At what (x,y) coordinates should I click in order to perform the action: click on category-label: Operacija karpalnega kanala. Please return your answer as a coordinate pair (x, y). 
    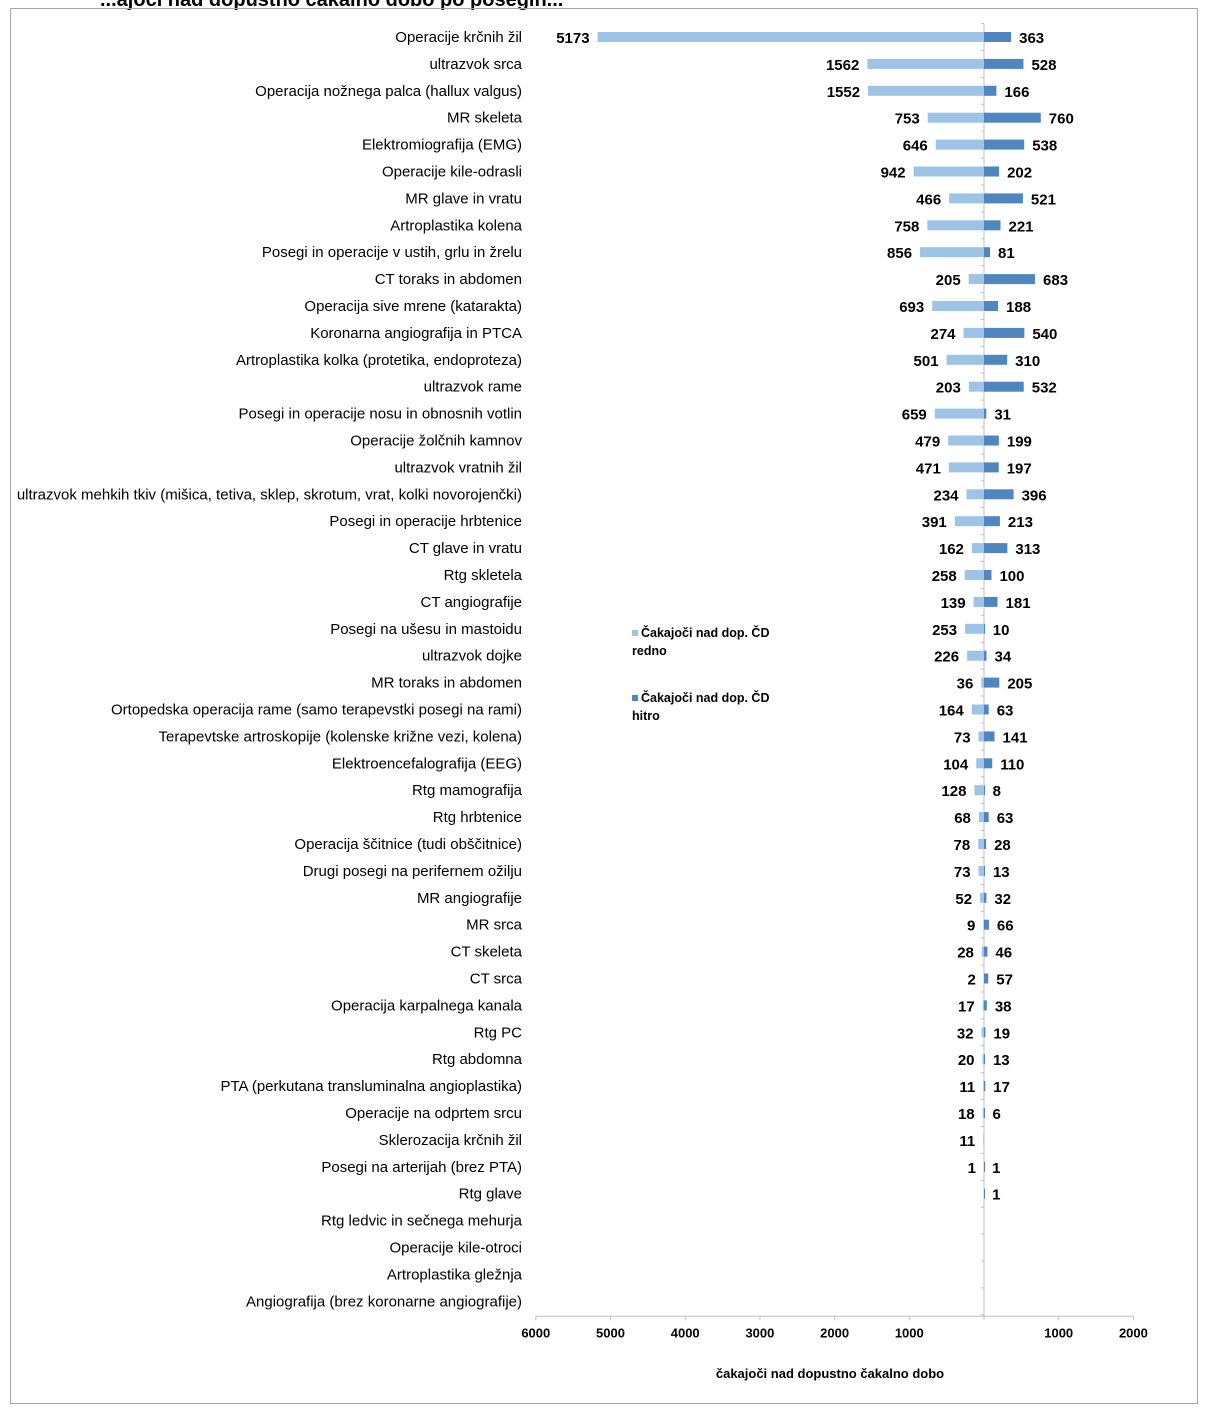
    Looking at the image, I should click on (427, 1005).